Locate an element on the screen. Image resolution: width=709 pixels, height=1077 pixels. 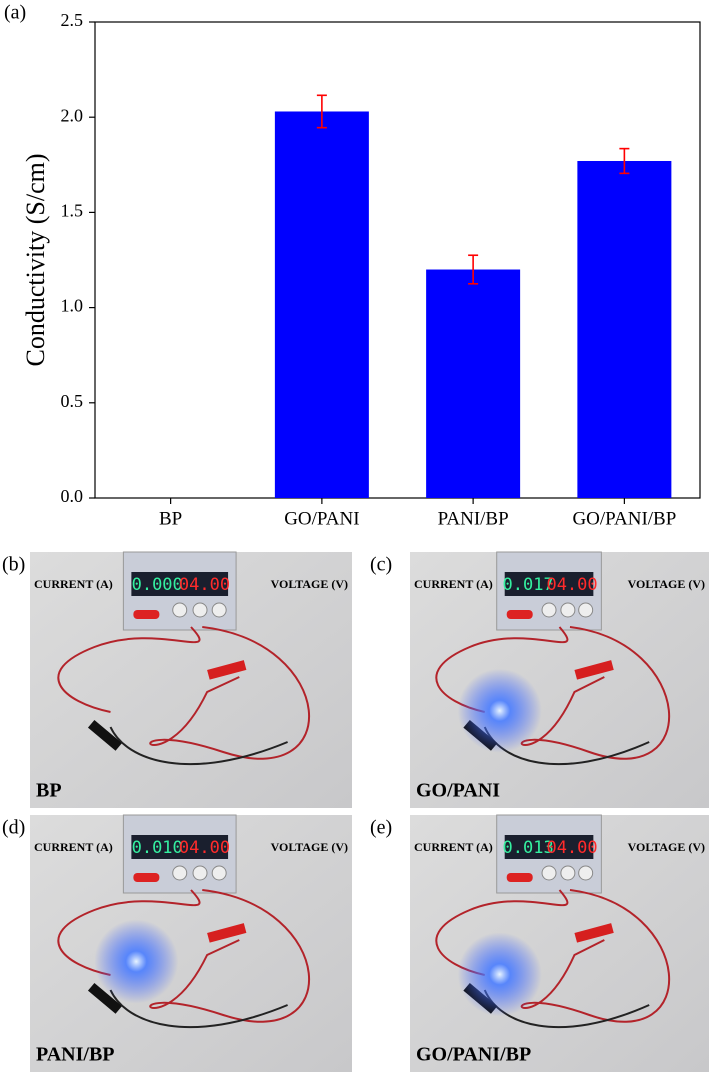
panel-label: (c) is located at coordinates (381, 565).